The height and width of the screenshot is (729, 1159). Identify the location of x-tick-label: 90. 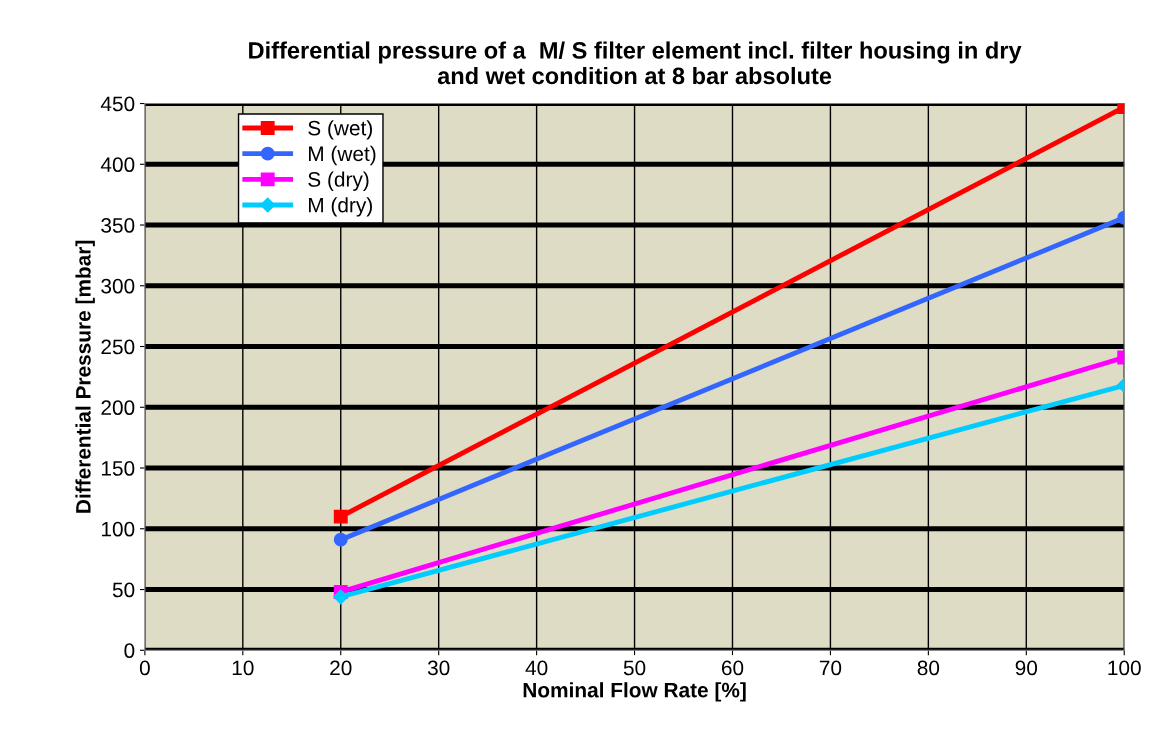
(1026, 668).